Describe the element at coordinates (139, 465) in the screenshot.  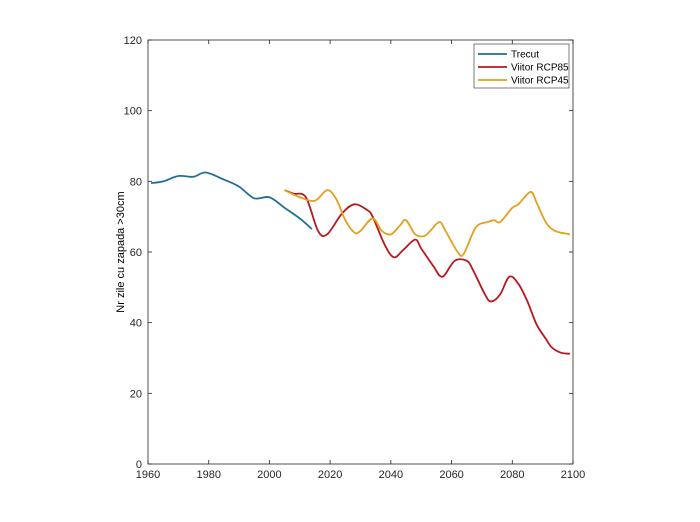
I see `y-tick-label: 0` at that location.